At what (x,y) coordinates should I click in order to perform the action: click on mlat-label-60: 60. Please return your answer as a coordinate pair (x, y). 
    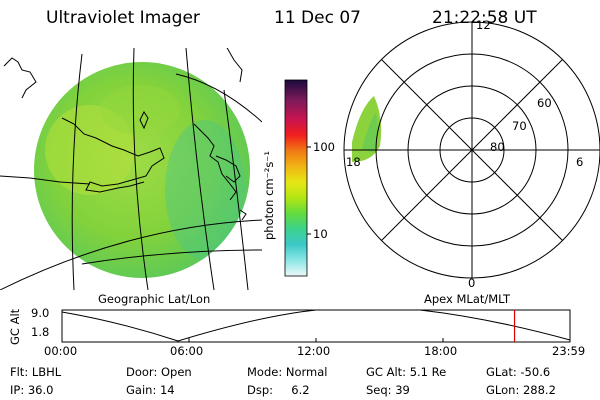
    Looking at the image, I should click on (544, 103).